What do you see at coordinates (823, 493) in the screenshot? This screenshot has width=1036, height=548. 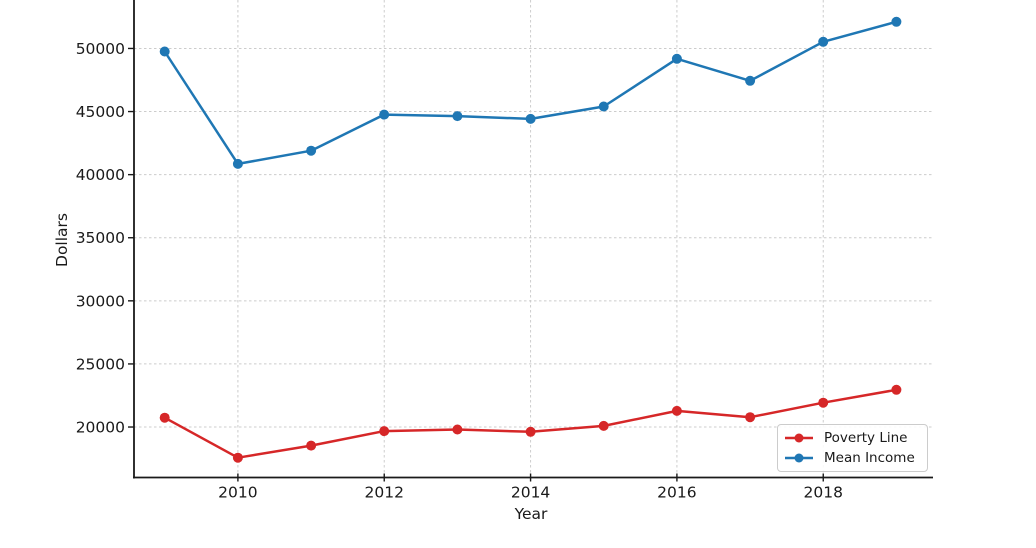 I see `x-tick-label: 2018` at bounding box center [823, 493].